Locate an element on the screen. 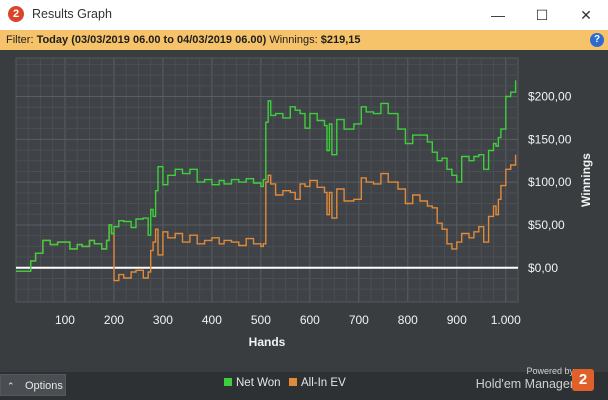 The height and width of the screenshot is (400, 608). footer-bar is located at coordinates (304, 386).